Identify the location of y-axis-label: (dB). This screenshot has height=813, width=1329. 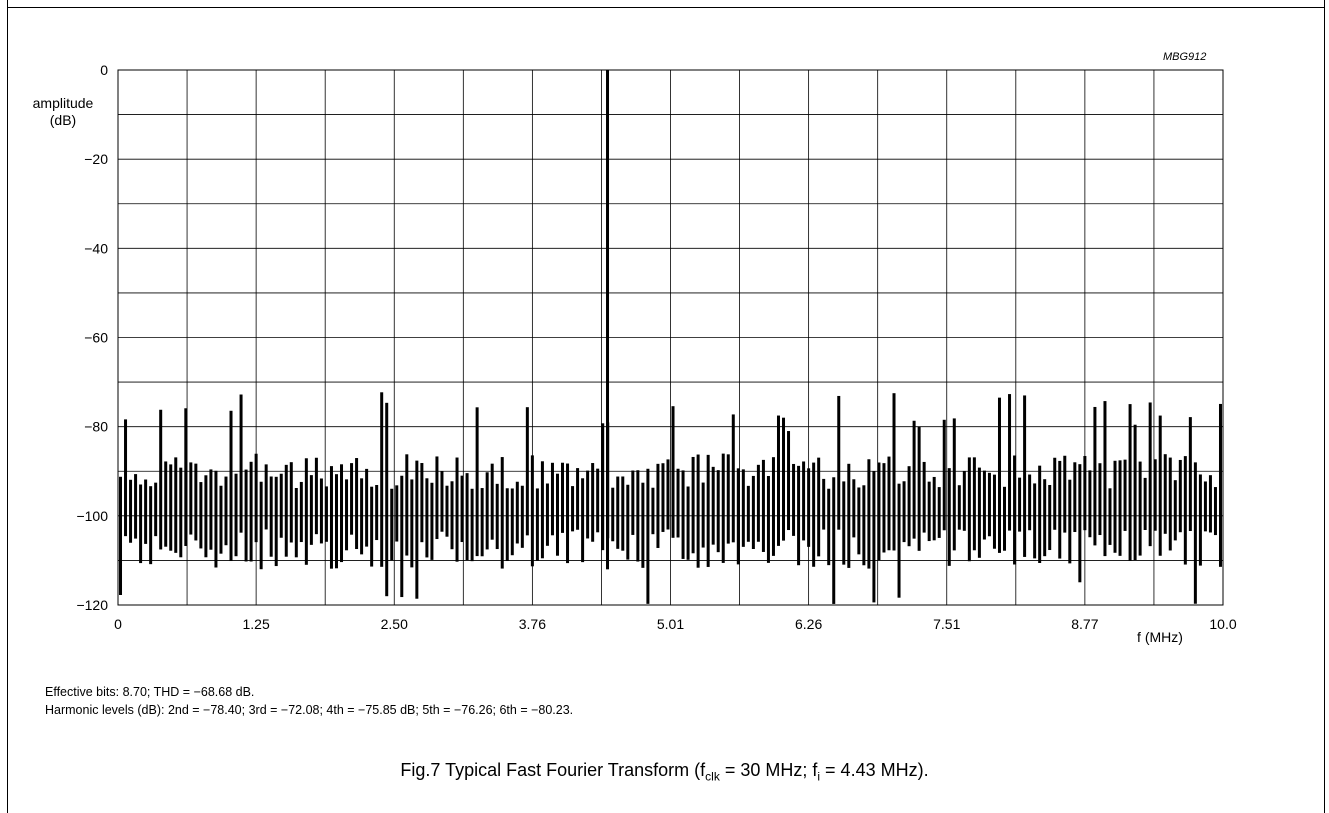
(63, 120).